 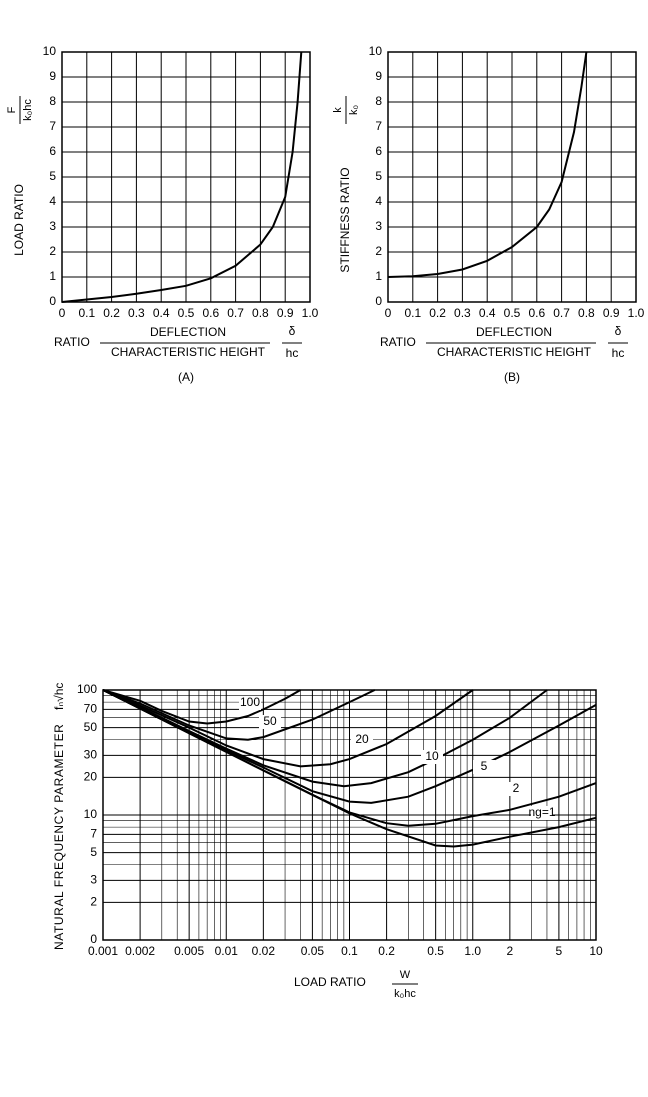 I want to click on x-axis-label-num: W, so click(x=405, y=975).